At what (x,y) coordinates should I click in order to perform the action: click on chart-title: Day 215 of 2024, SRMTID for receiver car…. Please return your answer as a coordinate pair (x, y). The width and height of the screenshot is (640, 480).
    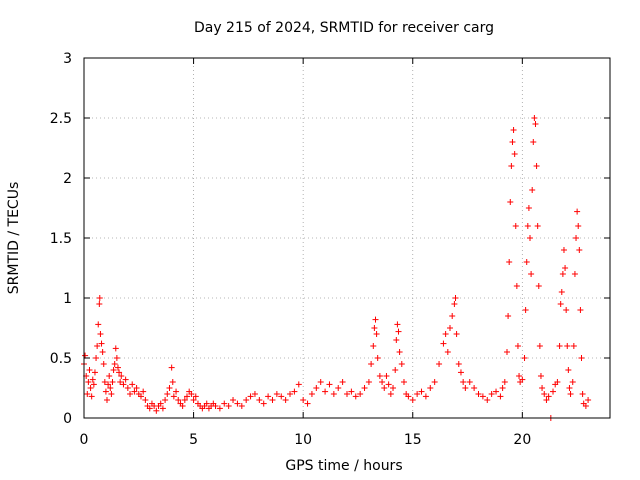
    Looking at the image, I should click on (344, 28).